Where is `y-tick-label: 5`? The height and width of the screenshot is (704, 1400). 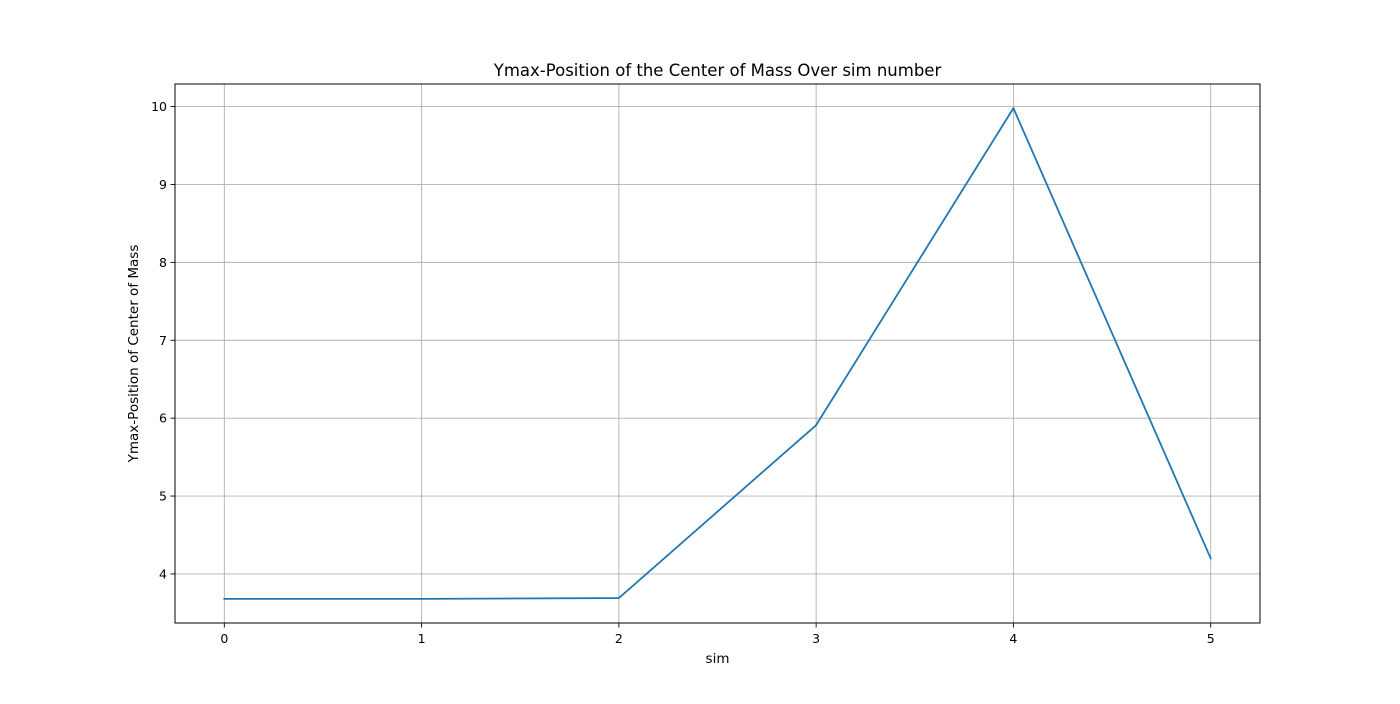 y-tick-label: 5 is located at coordinates (163, 496).